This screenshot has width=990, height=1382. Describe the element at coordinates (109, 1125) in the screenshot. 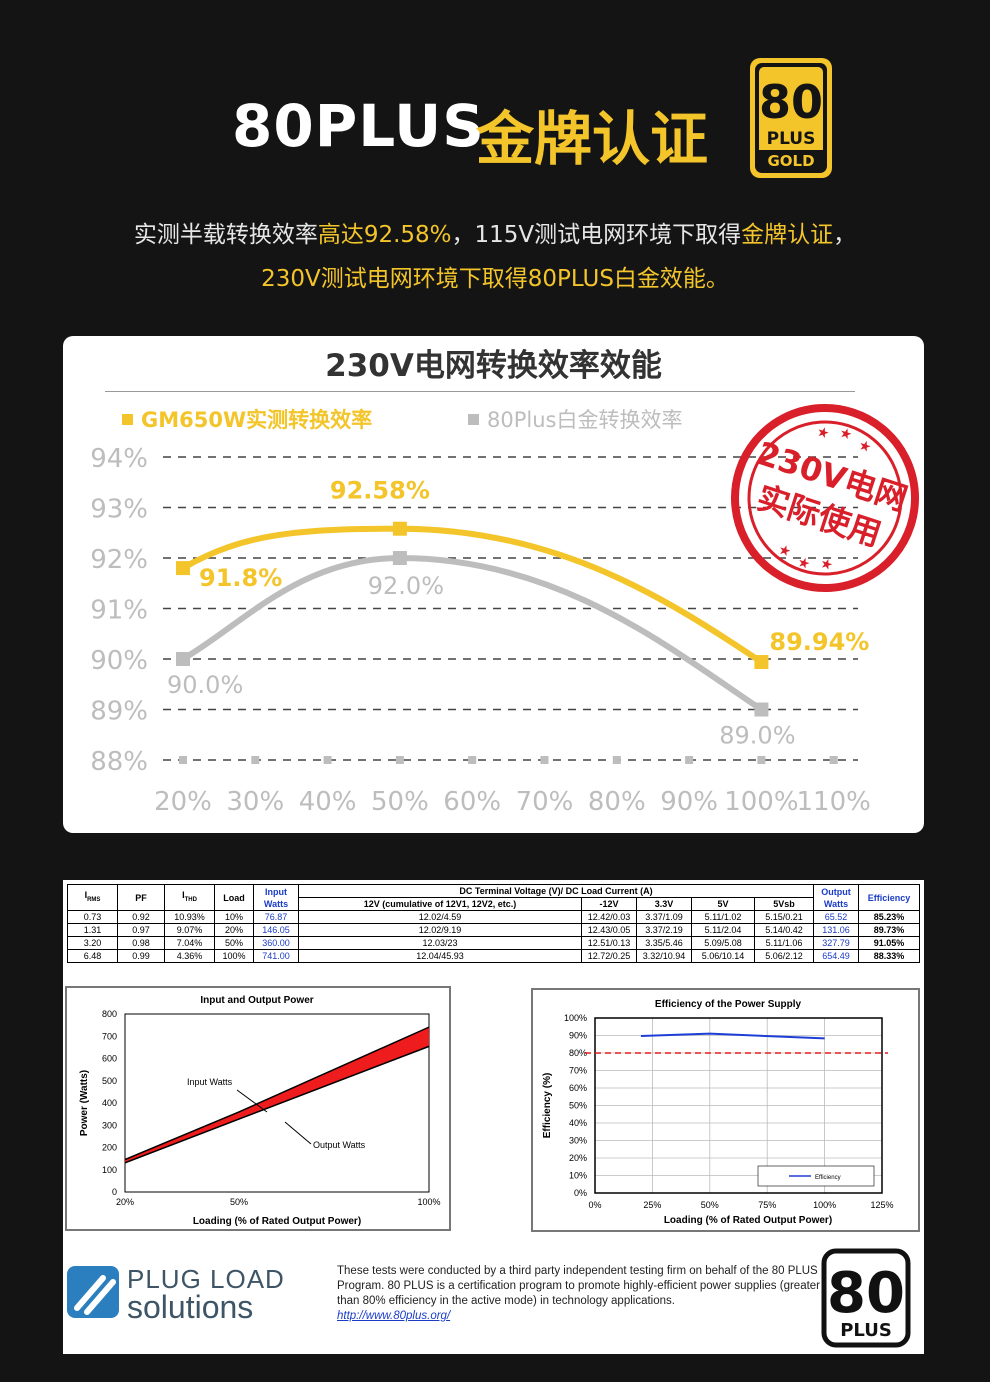

I see `power-y-tick: 300` at that location.